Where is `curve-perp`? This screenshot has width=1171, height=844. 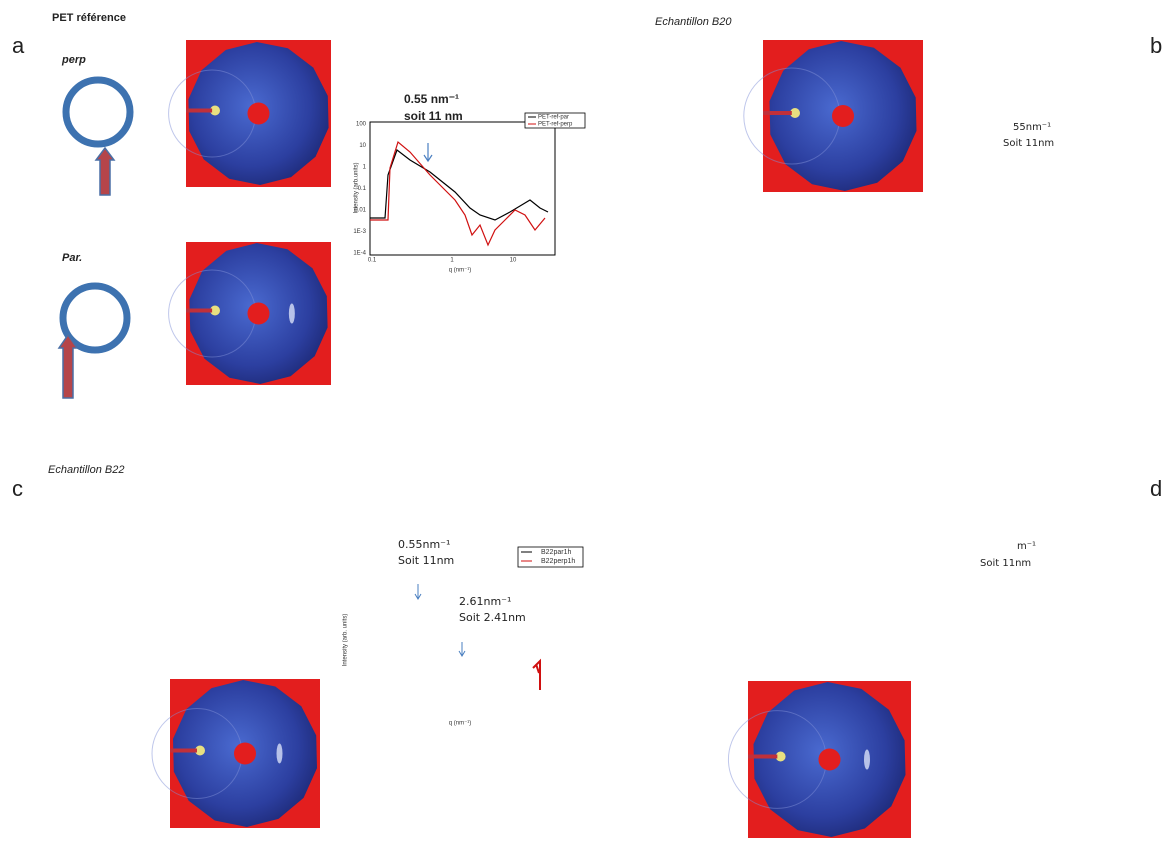 curve-perp is located at coordinates (458, 193).